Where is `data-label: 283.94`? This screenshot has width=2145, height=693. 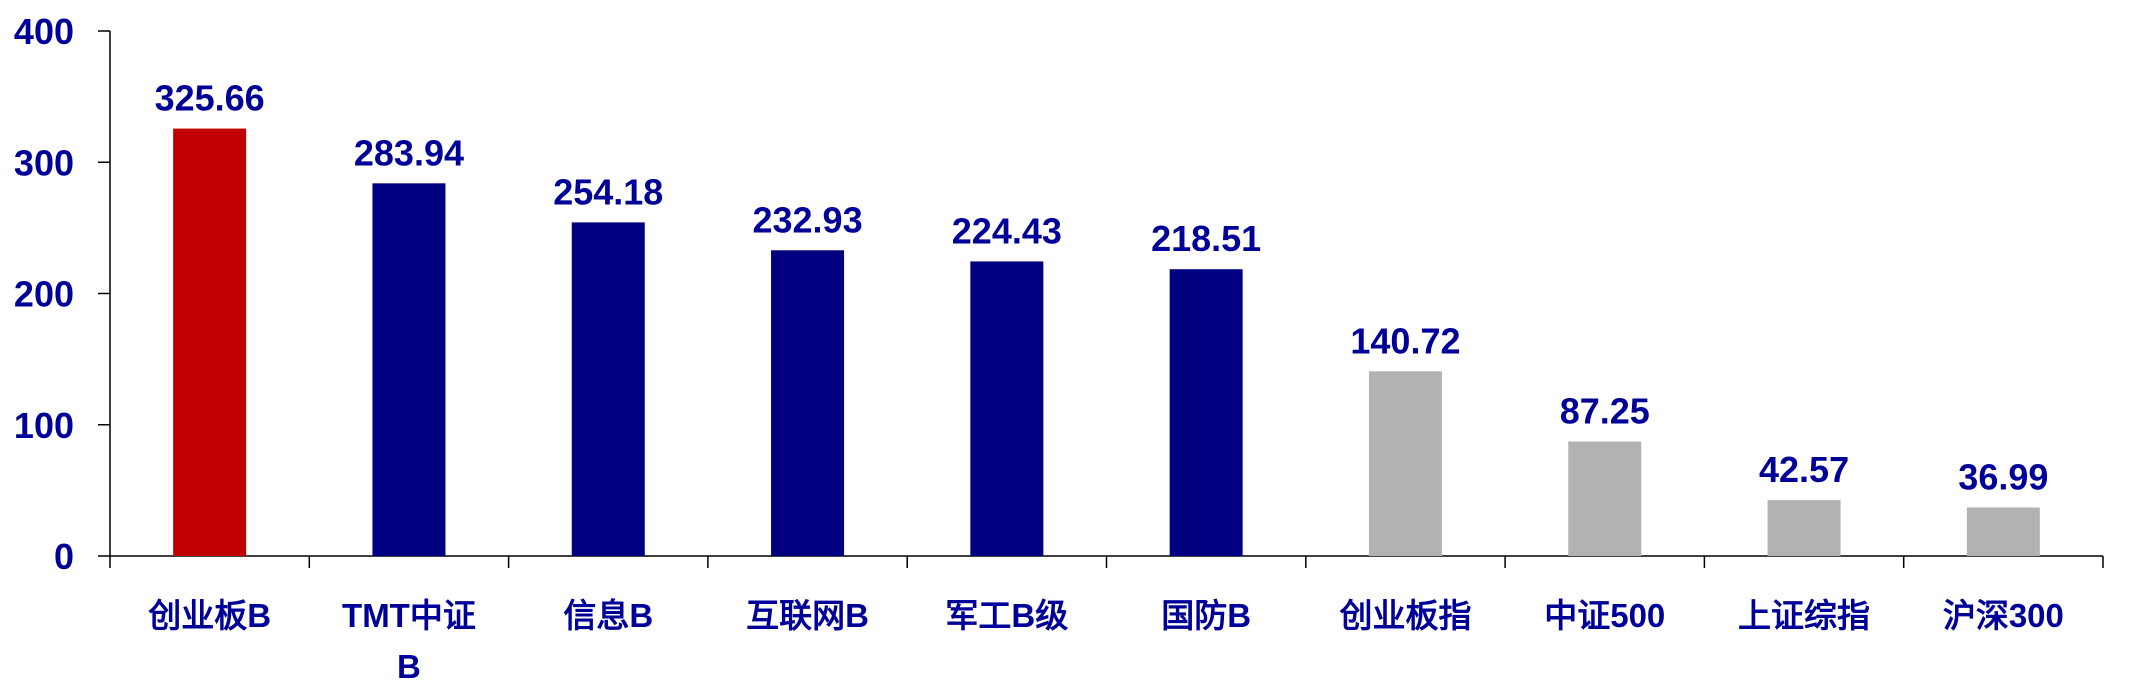 data-label: 283.94 is located at coordinates (409, 152).